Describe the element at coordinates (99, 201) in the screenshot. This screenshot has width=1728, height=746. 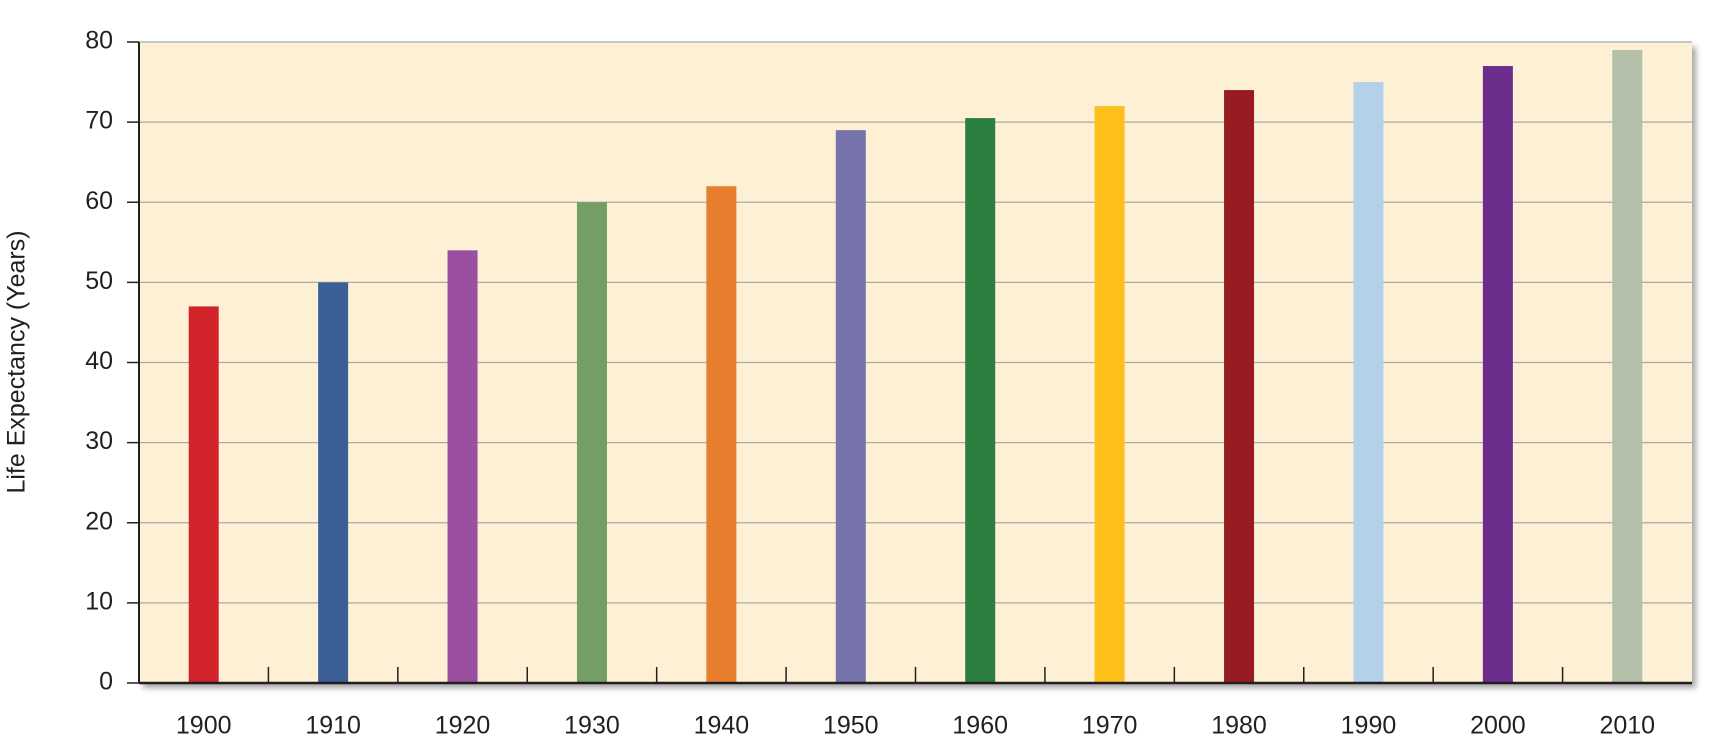
I see `y-tick-label: 60` at that location.